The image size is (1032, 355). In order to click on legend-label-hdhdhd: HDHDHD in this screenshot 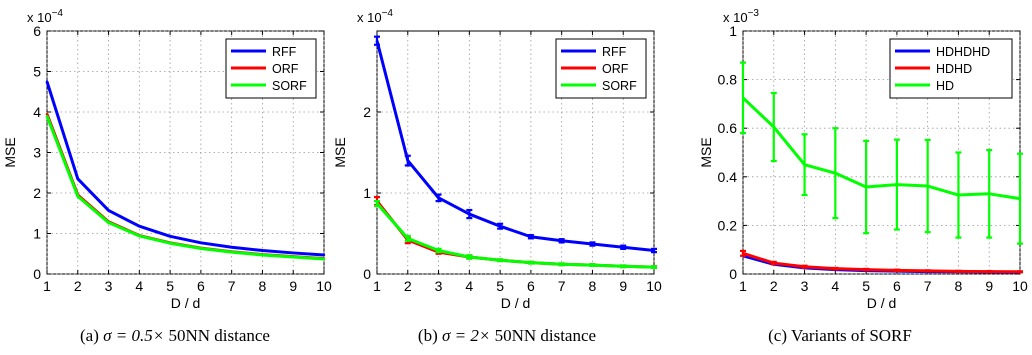, I will do `click(963, 52)`.